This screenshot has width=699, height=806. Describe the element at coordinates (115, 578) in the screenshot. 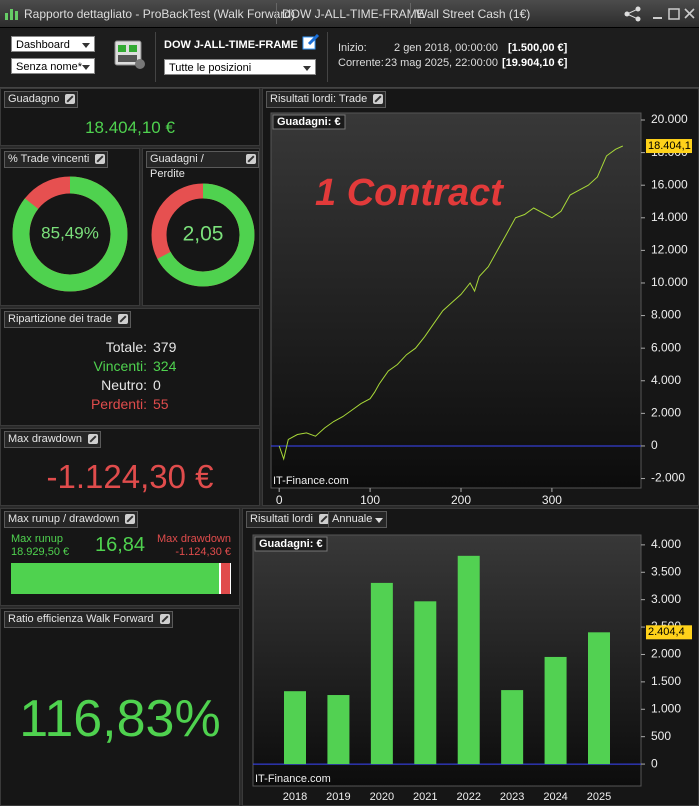

I see `runup-segment` at that location.